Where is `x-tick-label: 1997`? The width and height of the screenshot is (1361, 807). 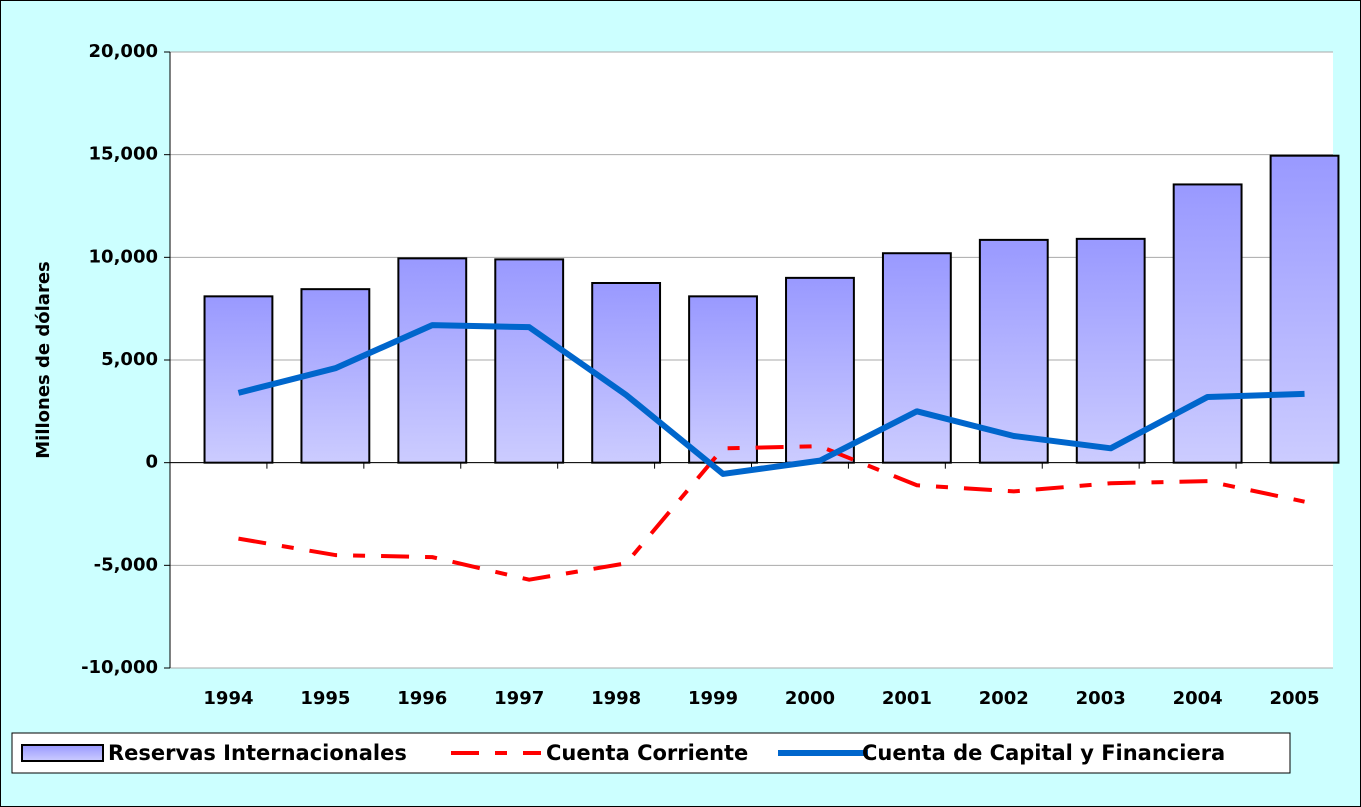
x-tick-label: 1997 is located at coordinates (519, 698).